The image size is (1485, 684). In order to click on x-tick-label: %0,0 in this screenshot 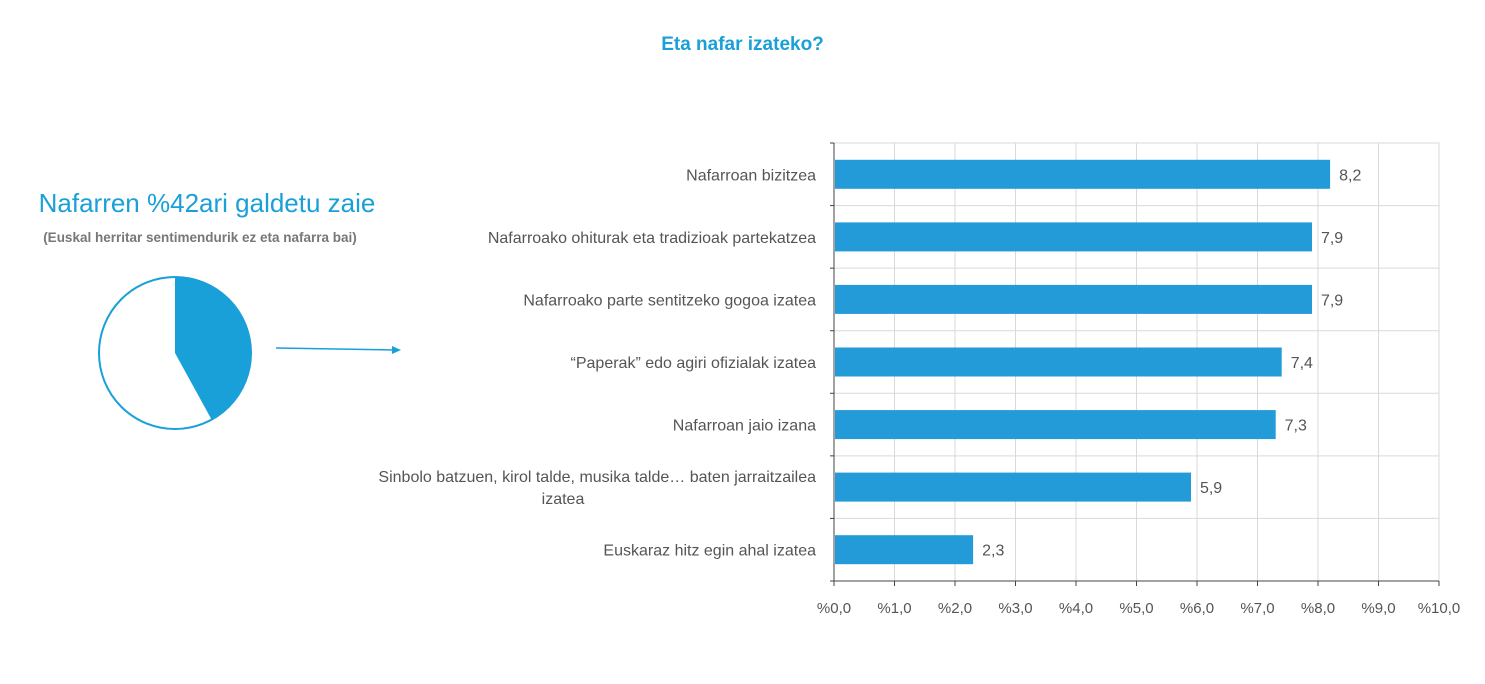, I will do `click(834, 608)`.